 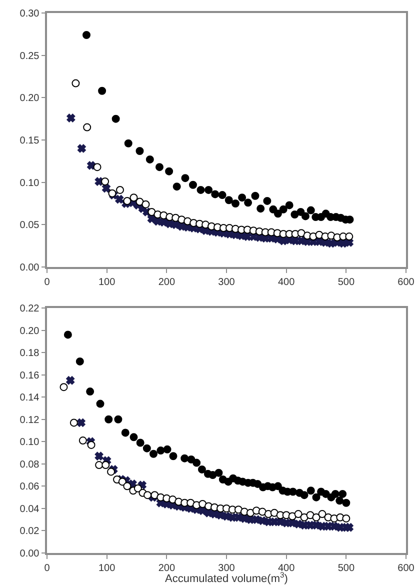 What do you see at coordinates (227, 282) in the screenshot?
I see `x-tick-label: 300` at bounding box center [227, 282].